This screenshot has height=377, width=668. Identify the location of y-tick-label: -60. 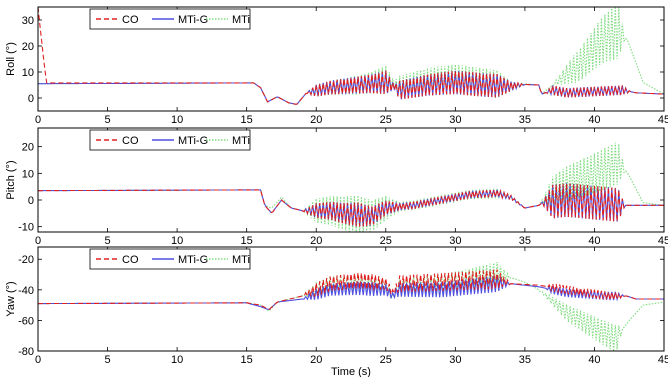
(26, 321).